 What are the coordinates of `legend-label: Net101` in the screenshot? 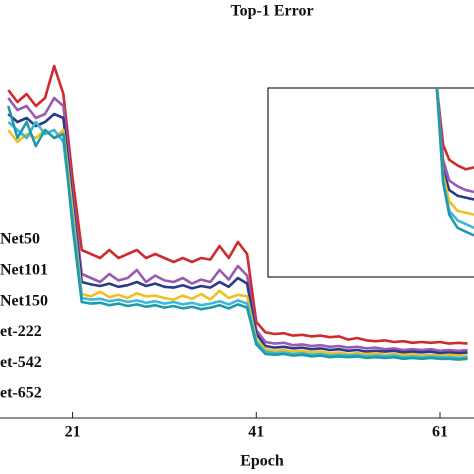 It's located at (24, 269).